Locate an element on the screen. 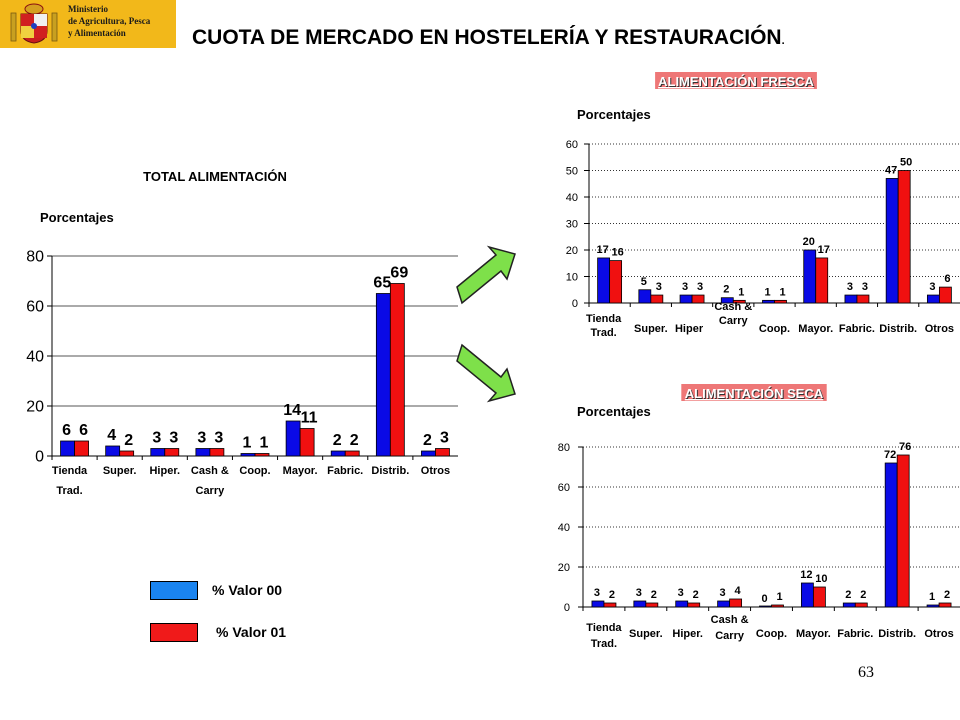  page-title-suffix: . is located at coordinates (783, 41).